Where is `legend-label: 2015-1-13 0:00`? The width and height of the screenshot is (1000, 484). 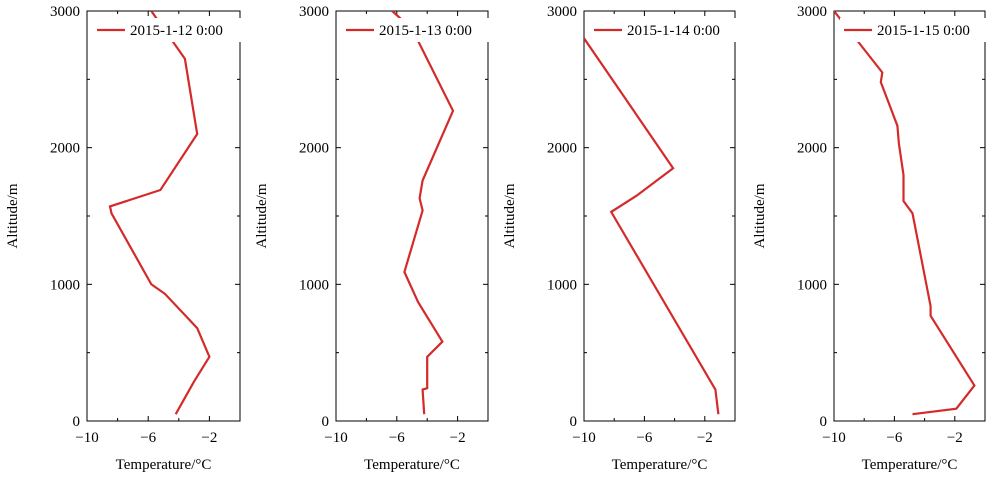
legend-label: 2015-1-13 0:00 is located at coordinates (425, 31).